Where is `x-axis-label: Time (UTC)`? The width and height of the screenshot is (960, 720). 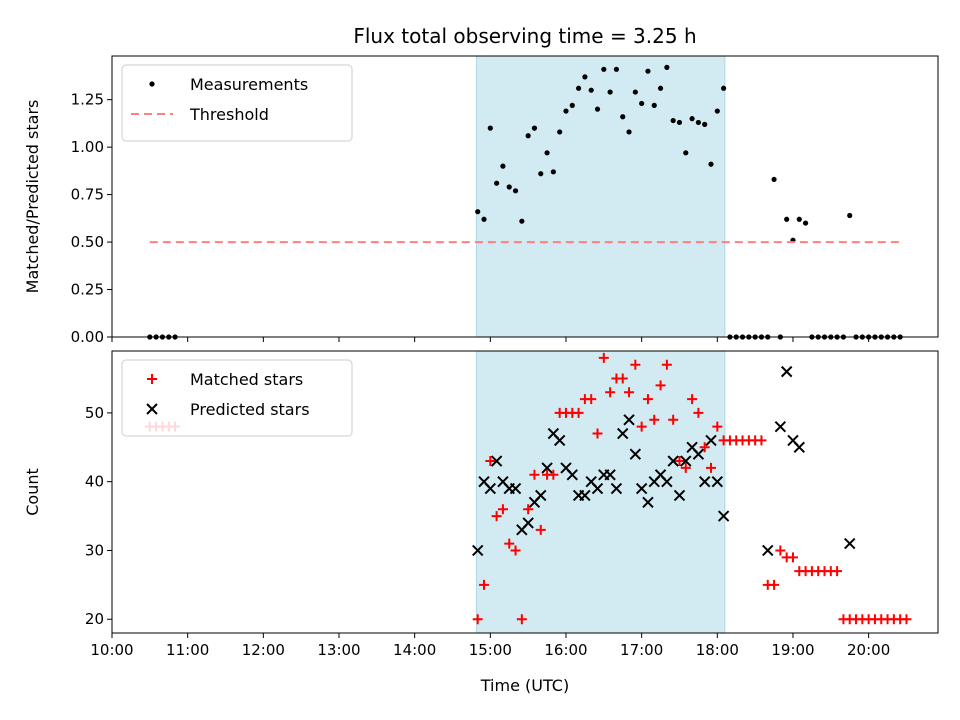 x-axis-label: Time (UTC) is located at coordinates (524, 685).